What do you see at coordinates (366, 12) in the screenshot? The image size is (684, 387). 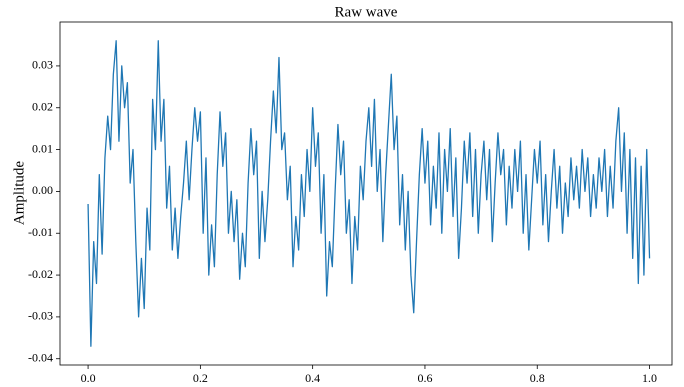 I see `chart-title: Raw wave` at bounding box center [366, 12].